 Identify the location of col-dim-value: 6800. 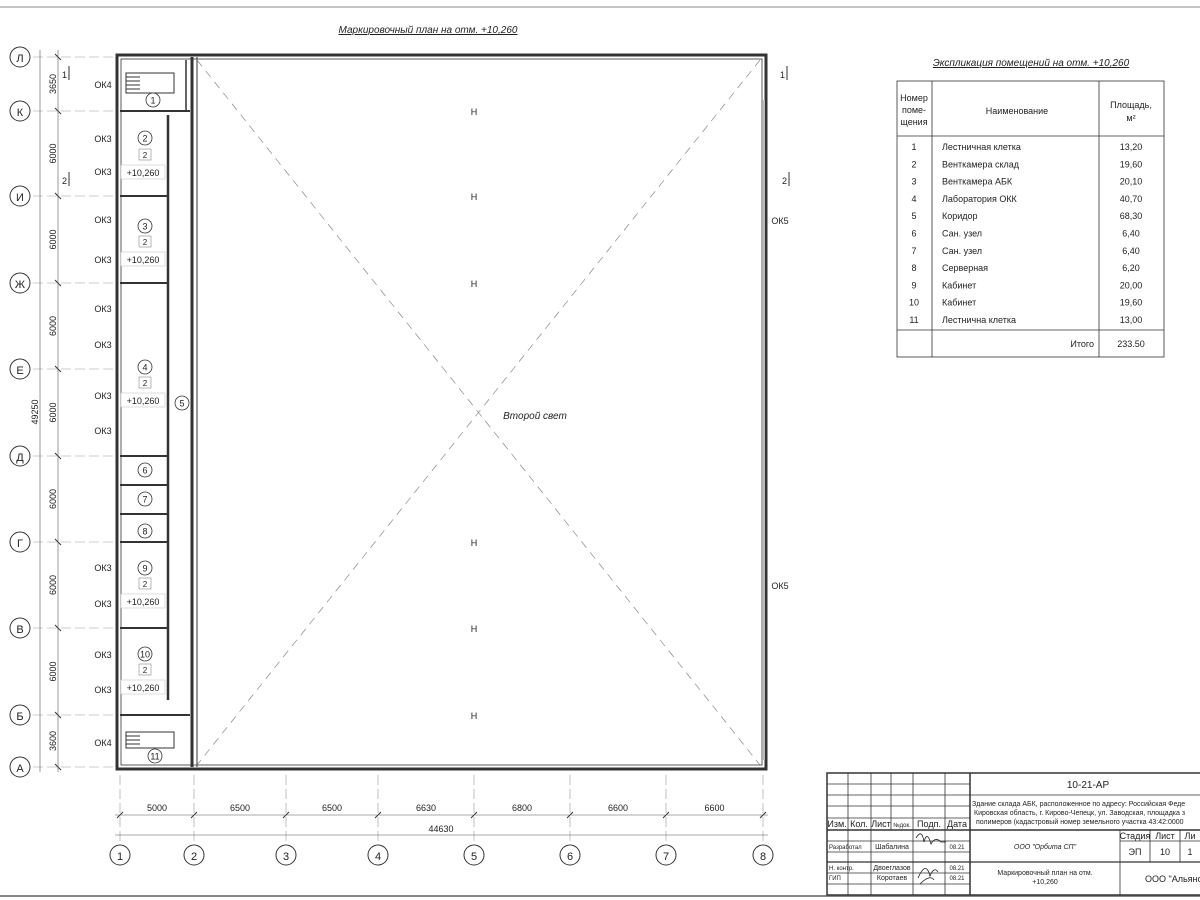
(522, 808).